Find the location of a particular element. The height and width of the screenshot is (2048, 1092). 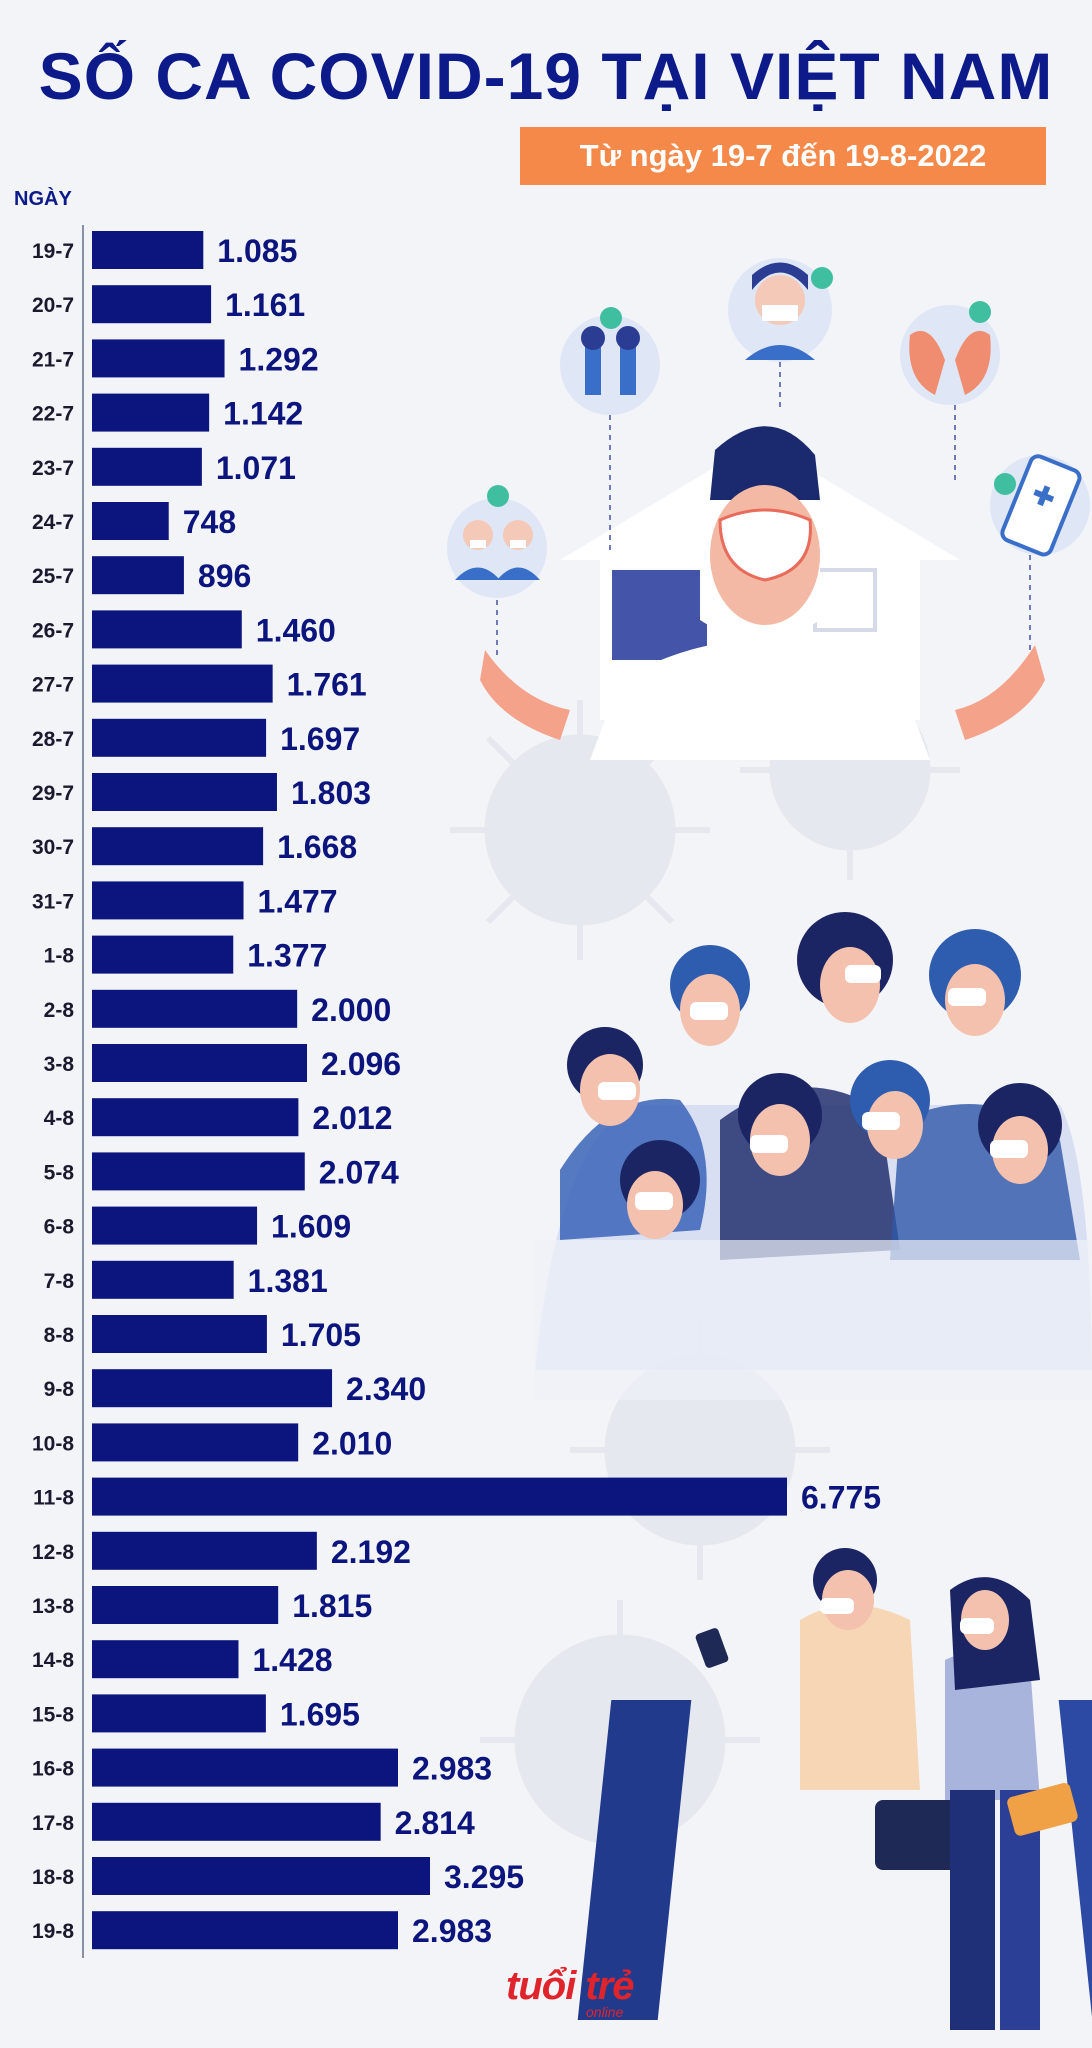

category-label: 28-7 is located at coordinates (53, 739).